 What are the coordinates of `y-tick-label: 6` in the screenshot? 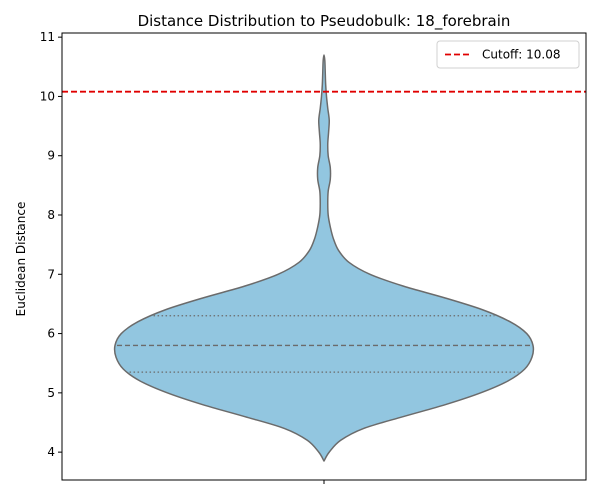 It's located at (51, 334).